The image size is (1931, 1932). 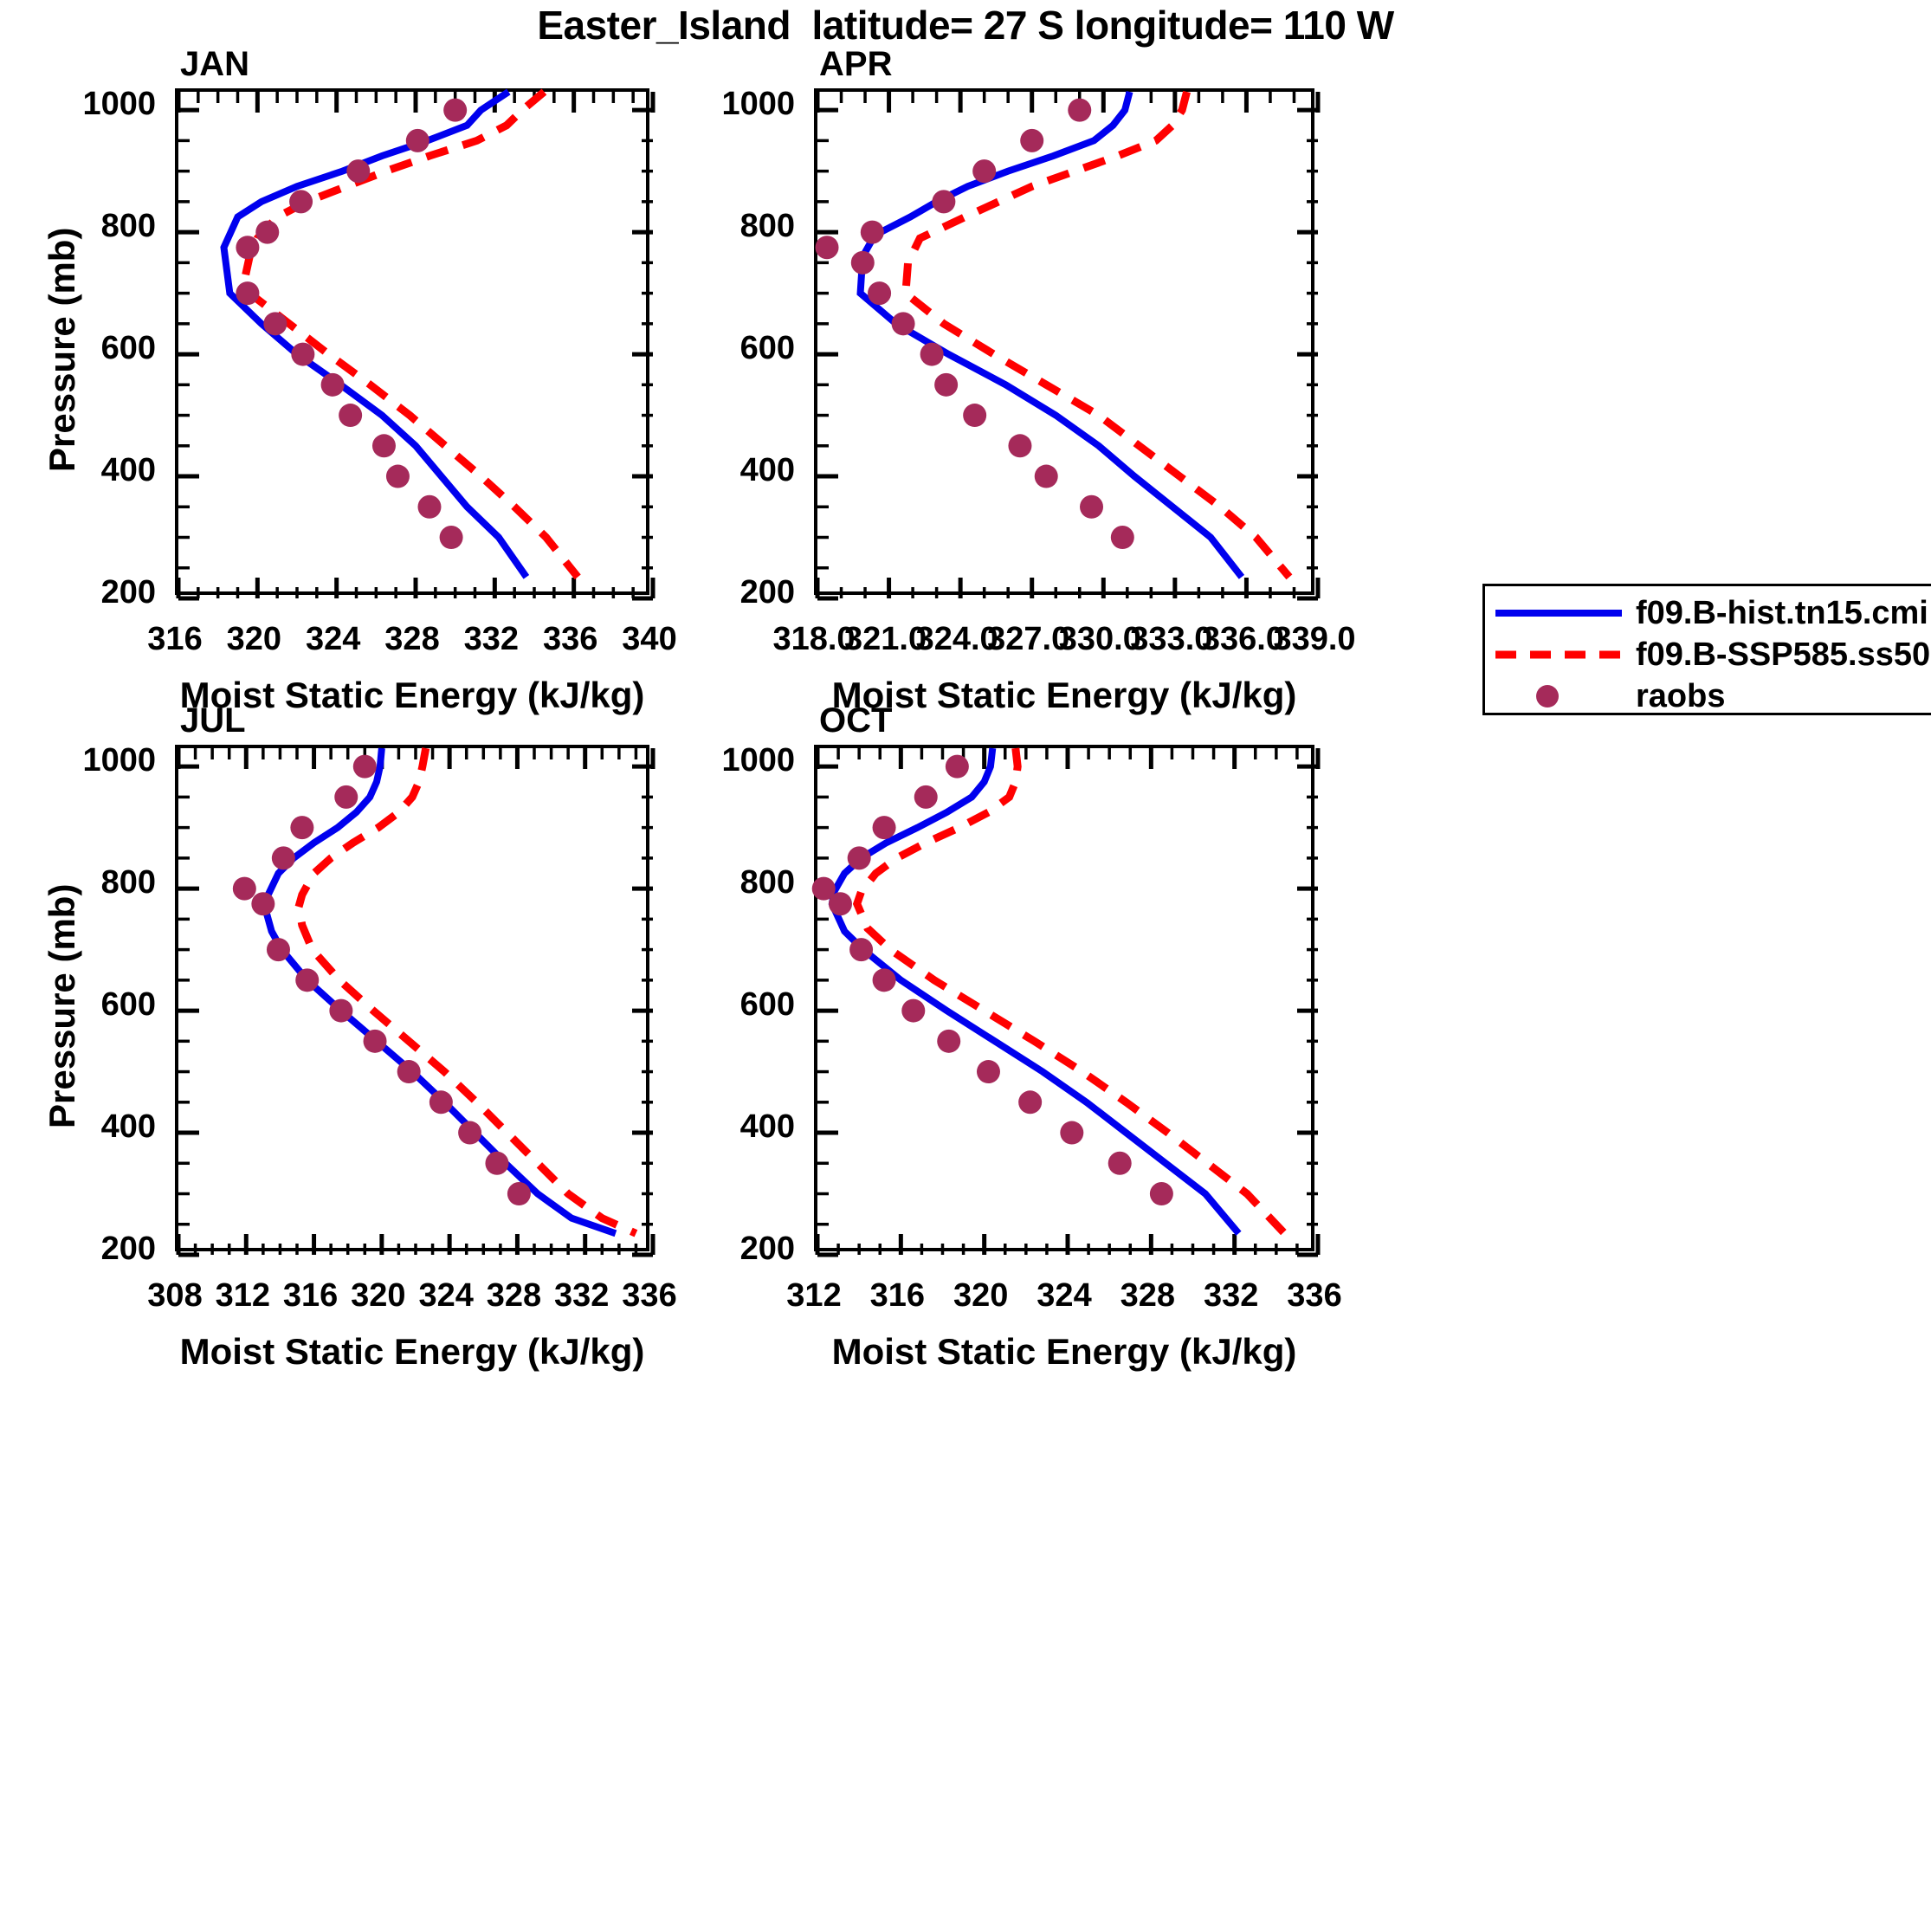 I want to click on plot-canvas-jan, so click(x=416, y=344).